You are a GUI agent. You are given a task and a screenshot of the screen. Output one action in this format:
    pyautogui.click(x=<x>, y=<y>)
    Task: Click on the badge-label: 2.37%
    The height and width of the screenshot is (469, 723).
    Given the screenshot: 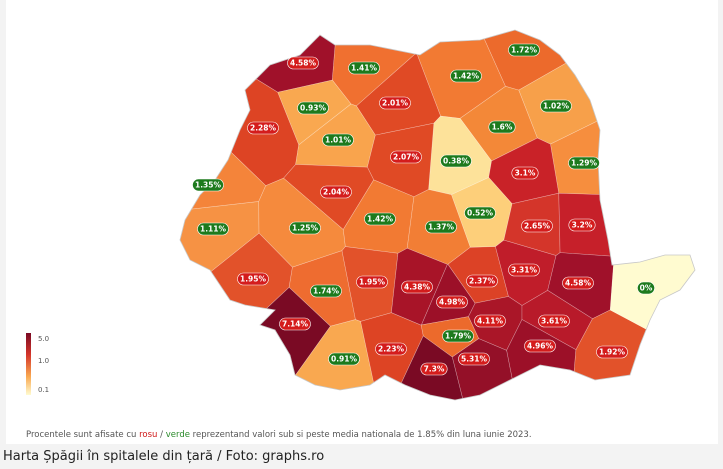 What is the action you would take?
    pyautogui.click(x=482, y=281)
    